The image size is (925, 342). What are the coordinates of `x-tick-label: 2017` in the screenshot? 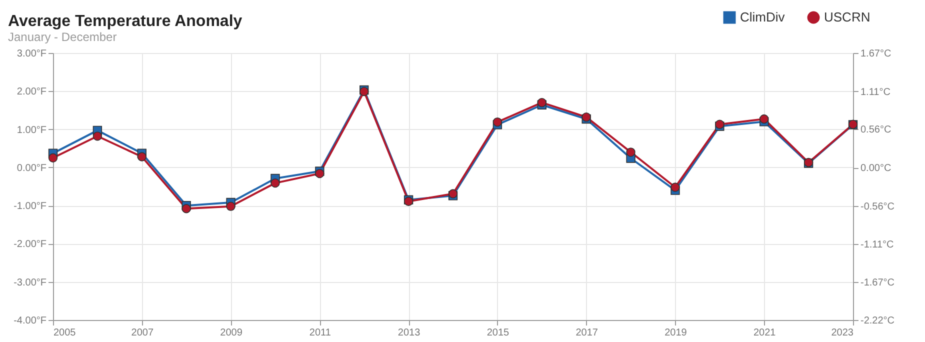 It's located at (587, 333).